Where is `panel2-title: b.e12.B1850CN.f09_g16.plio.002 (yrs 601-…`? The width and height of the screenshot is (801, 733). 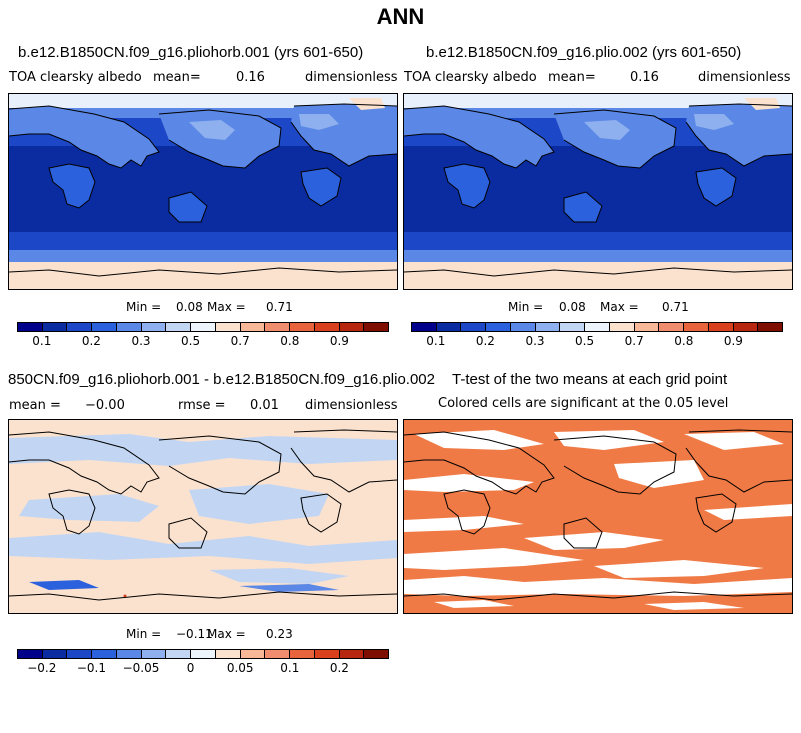
panel2-title: b.e12.B1850CN.f09_g16.plio.002 (yrs 601-… is located at coordinates (584, 52).